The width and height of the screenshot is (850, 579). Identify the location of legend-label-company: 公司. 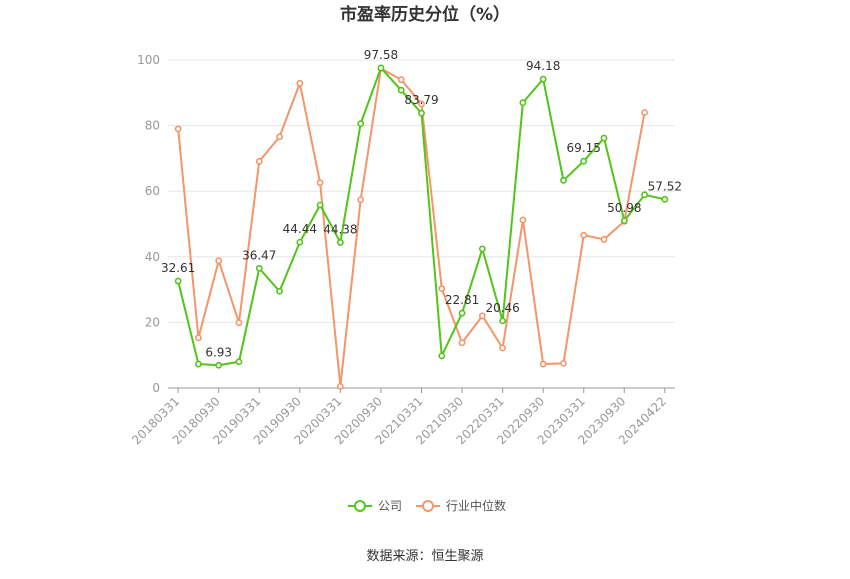
(390, 506).